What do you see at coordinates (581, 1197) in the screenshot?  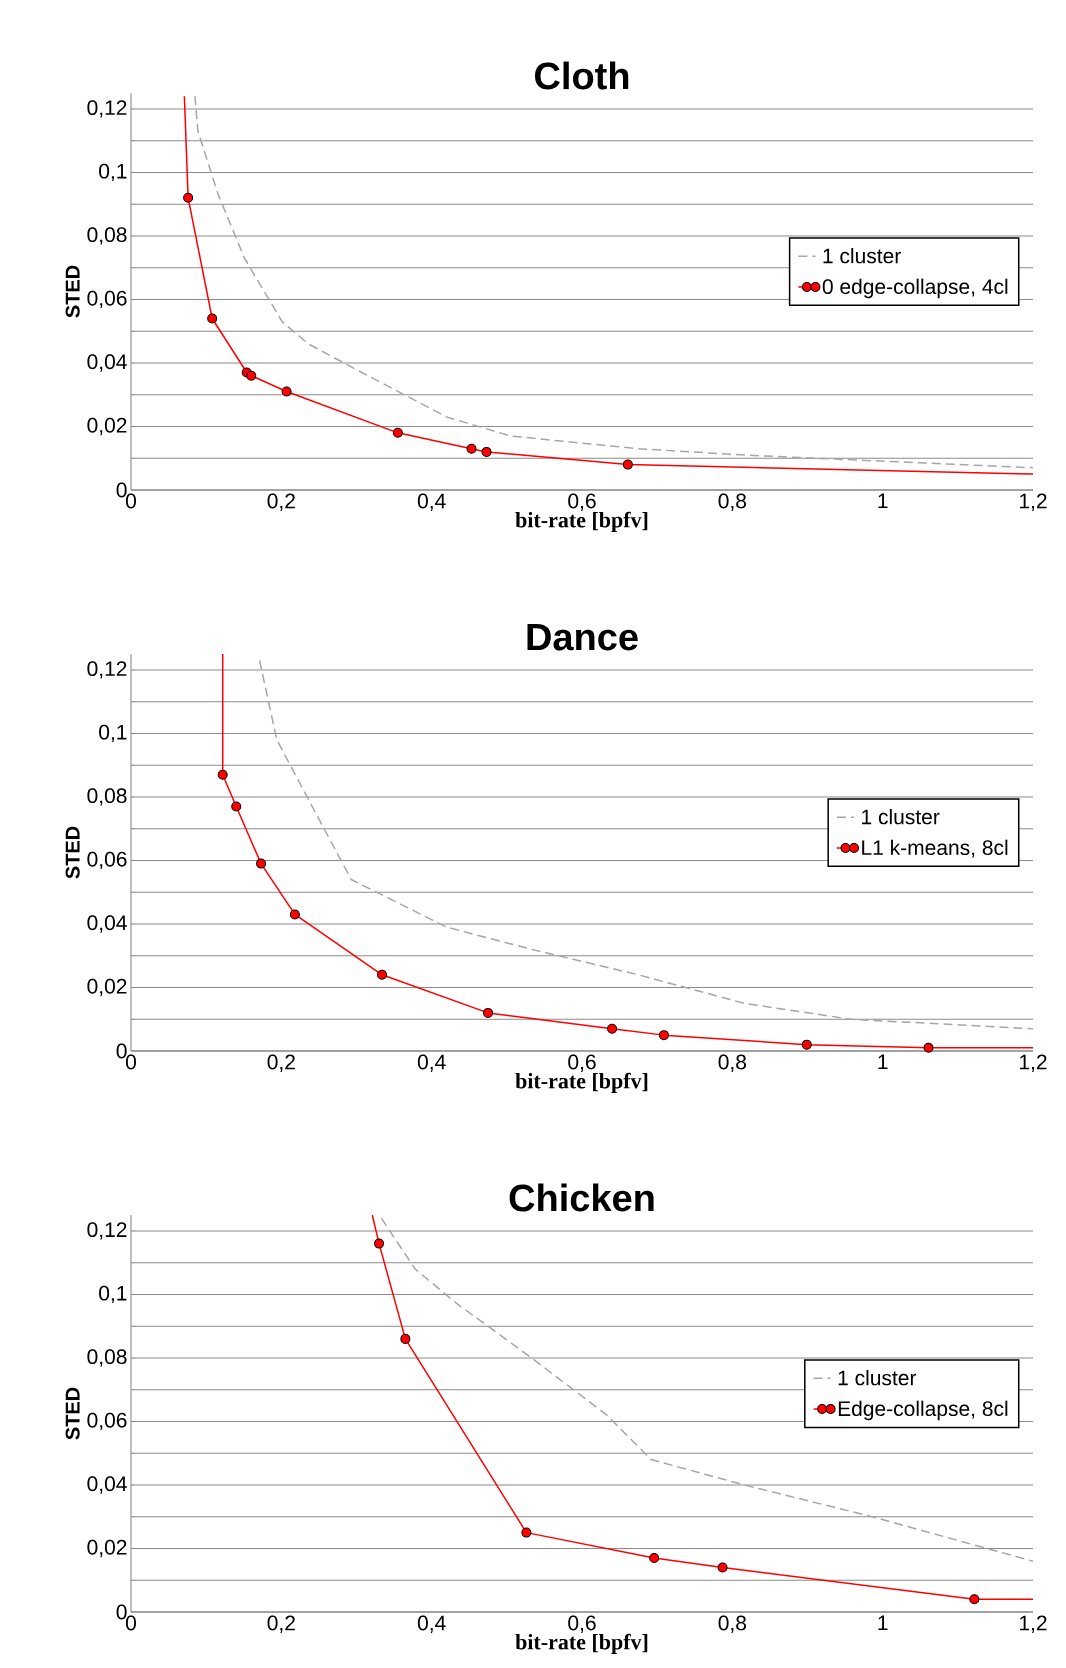 I see `chart-title: Chicken` at bounding box center [581, 1197].